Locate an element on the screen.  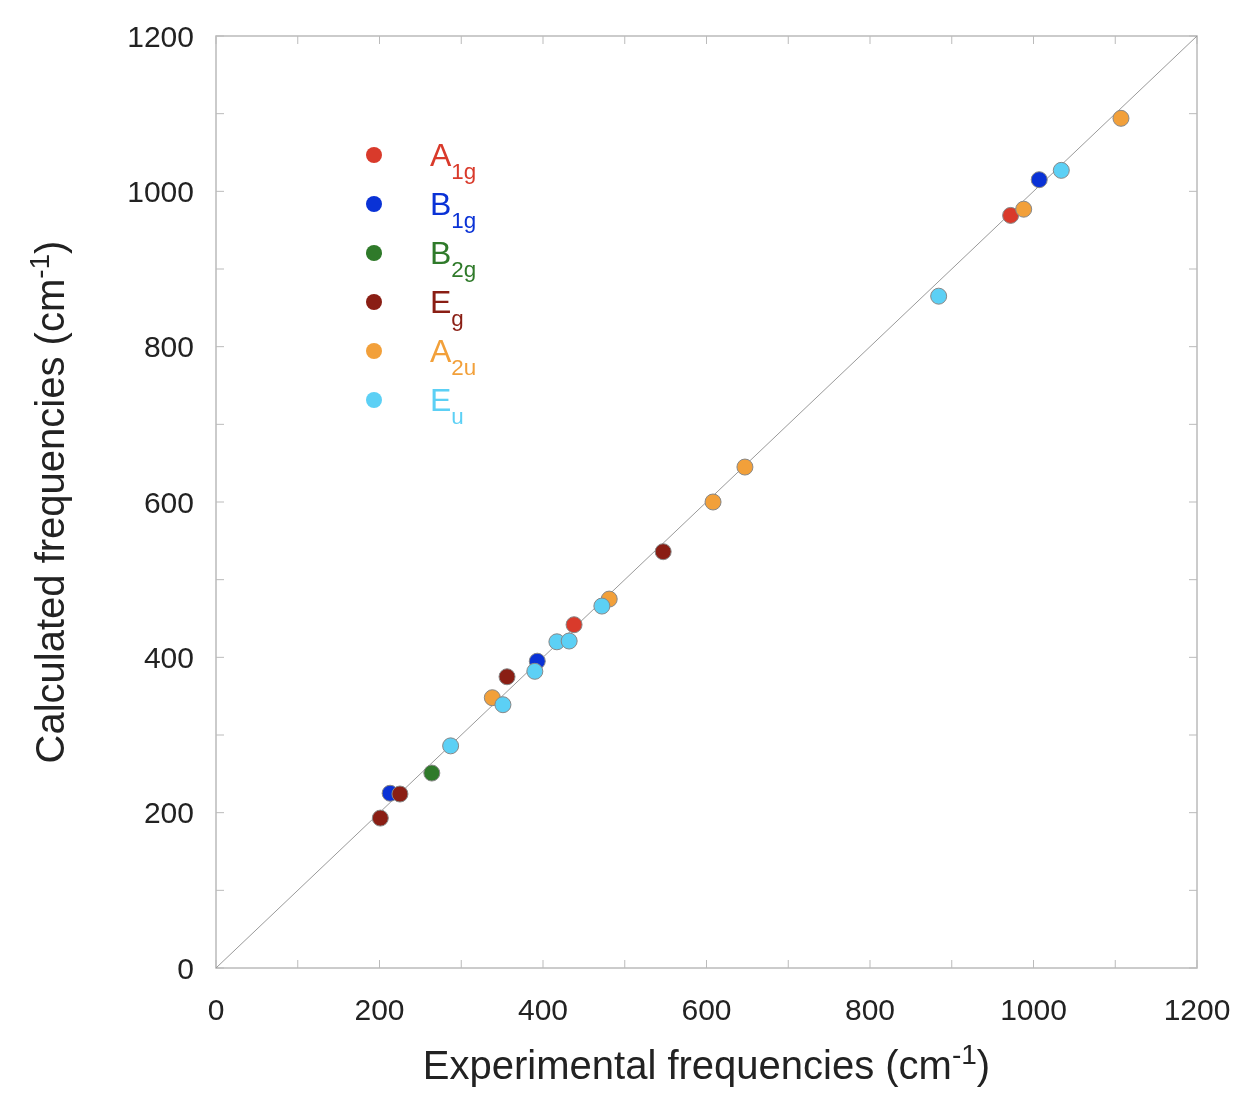
y-tick-label: 600 is located at coordinates (168, 502).